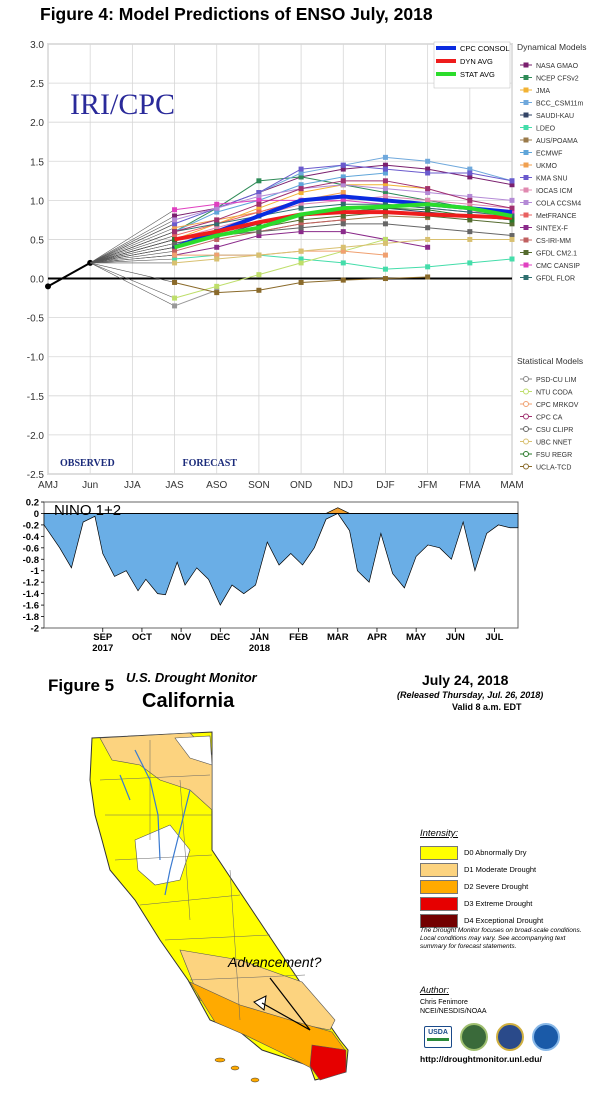 This screenshot has height=1109, width=600. What do you see at coordinates (558, 204) in the screenshot?
I see `dynamical-legend-label: COLA CCSM4` at bounding box center [558, 204].